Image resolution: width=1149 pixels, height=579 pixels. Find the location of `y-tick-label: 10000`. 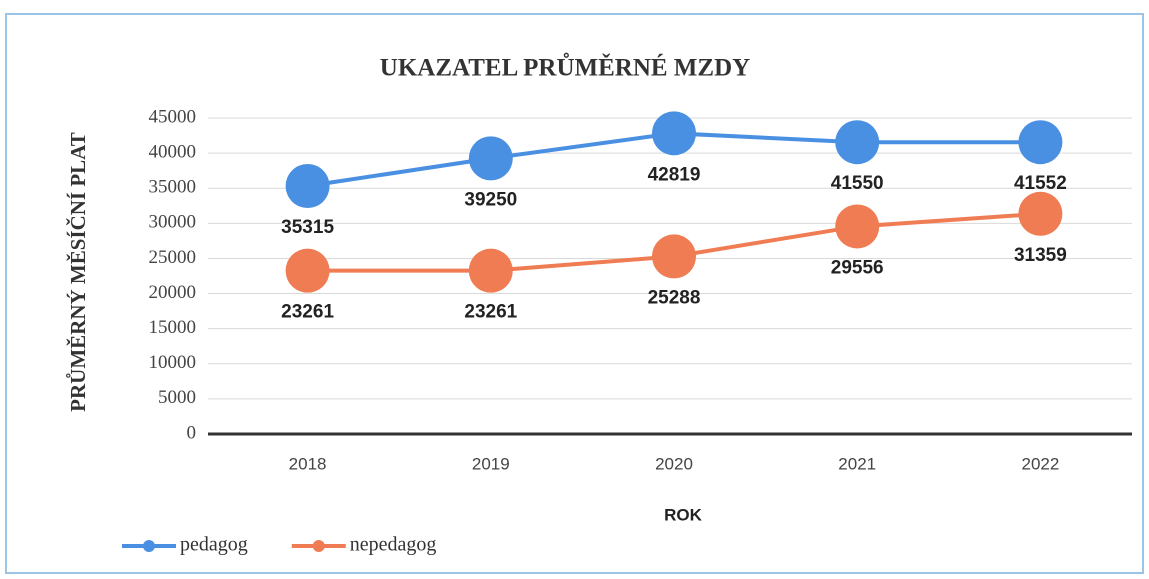

y-tick-label: 10000 is located at coordinates (173, 362).